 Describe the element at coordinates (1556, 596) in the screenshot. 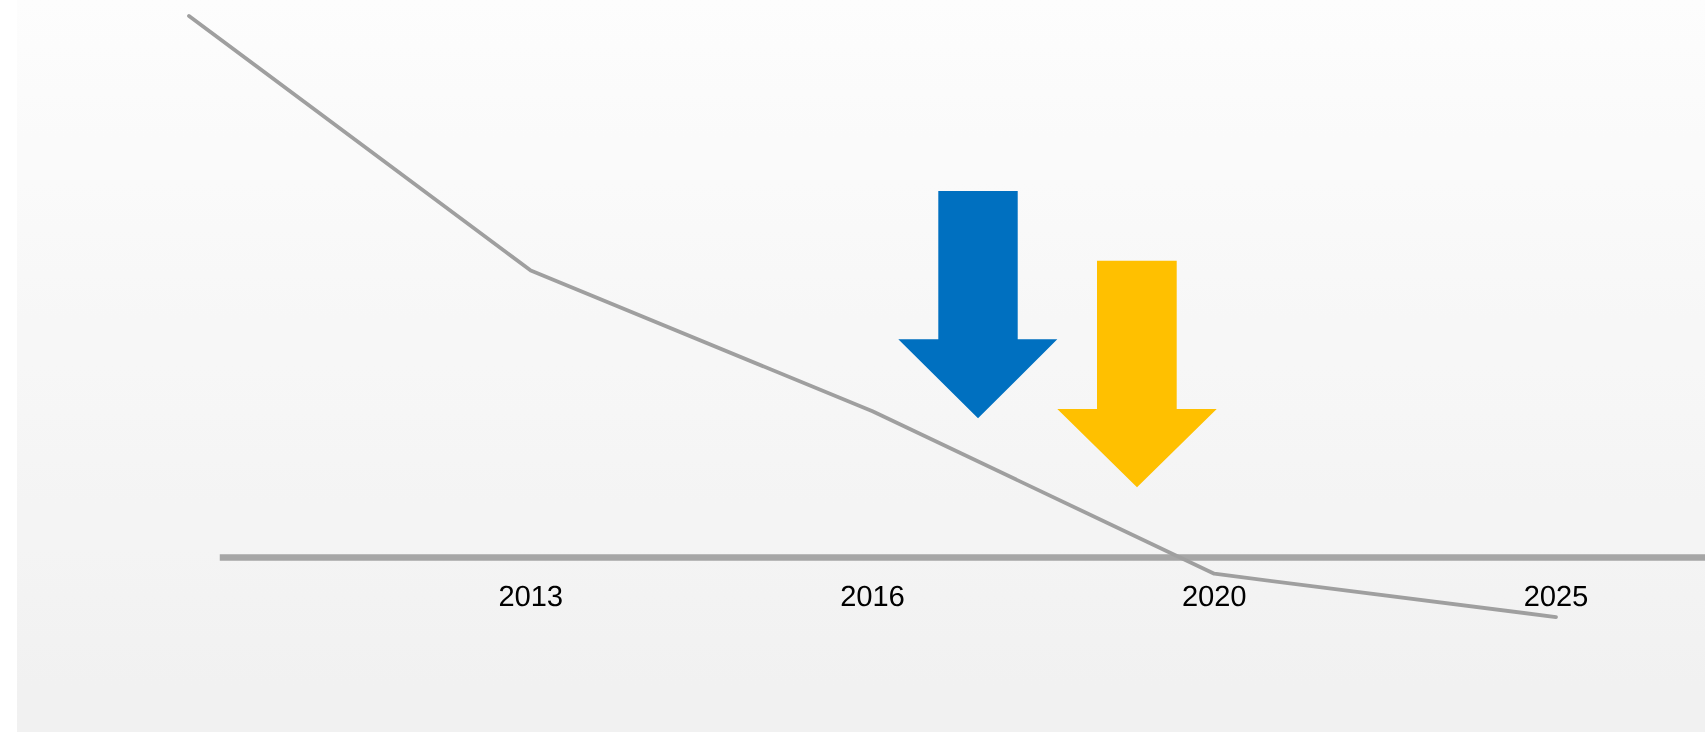

I see `x-tick-label: 2025` at that location.